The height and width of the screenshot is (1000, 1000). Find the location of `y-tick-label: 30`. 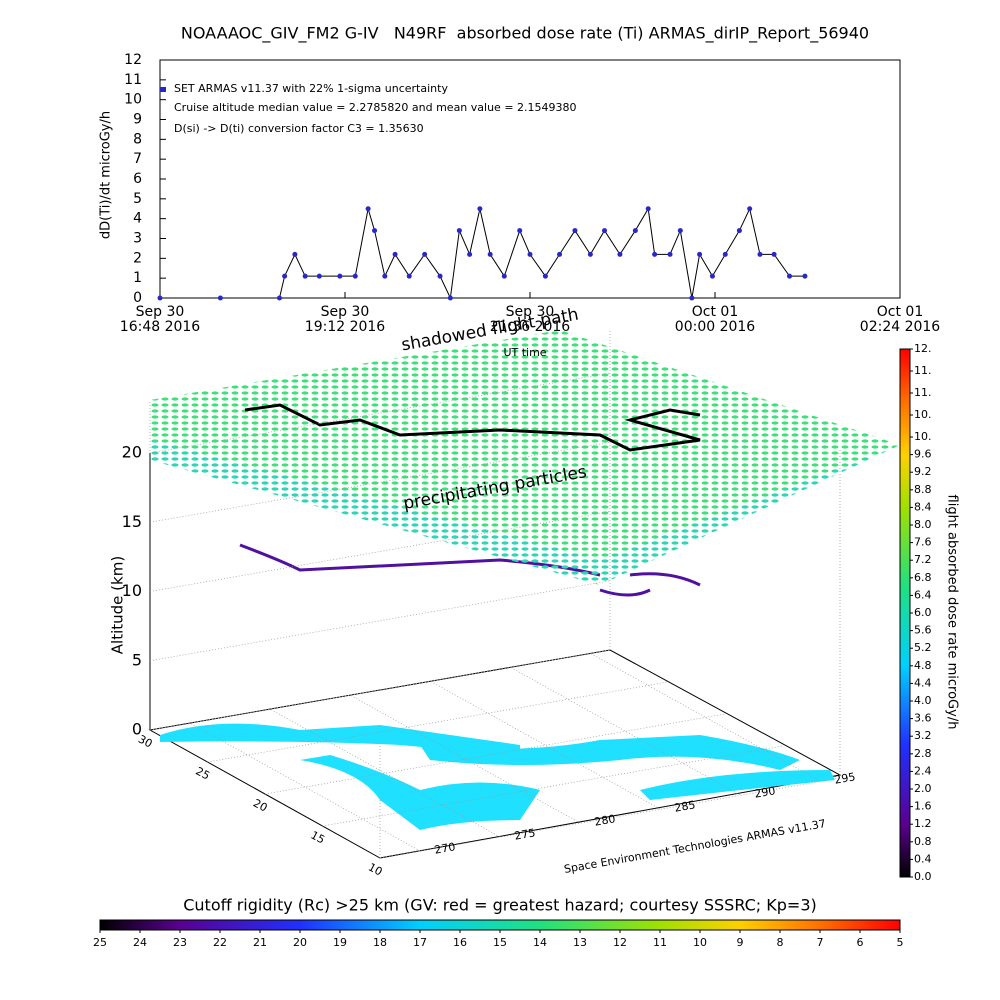

y-tick-label: 30 is located at coordinates (145, 742).